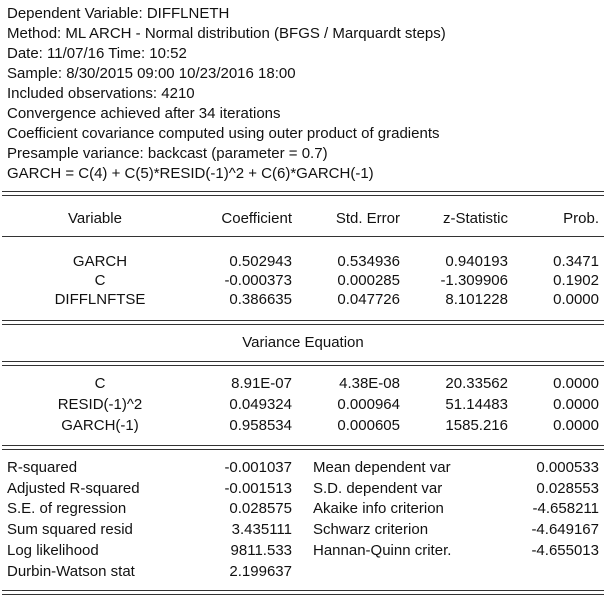 The height and width of the screenshot is (600, 607). Describe the element at coordinates (368, 404) in the screenshot. I see `std-error-value: 0.000964` at that location.